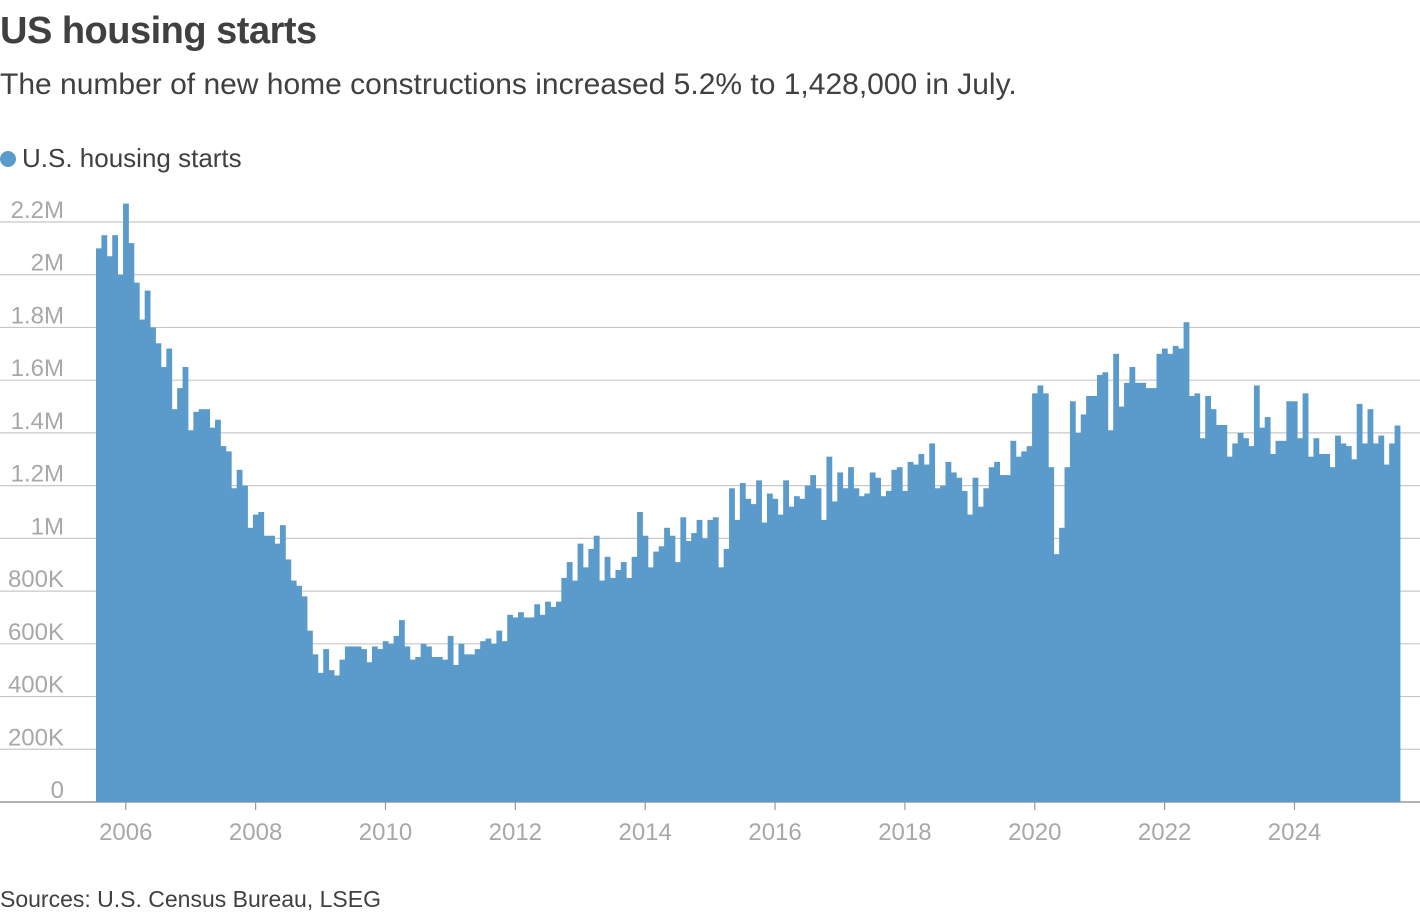  I want to click on y-tick-label: 400K, so click(36, 685).